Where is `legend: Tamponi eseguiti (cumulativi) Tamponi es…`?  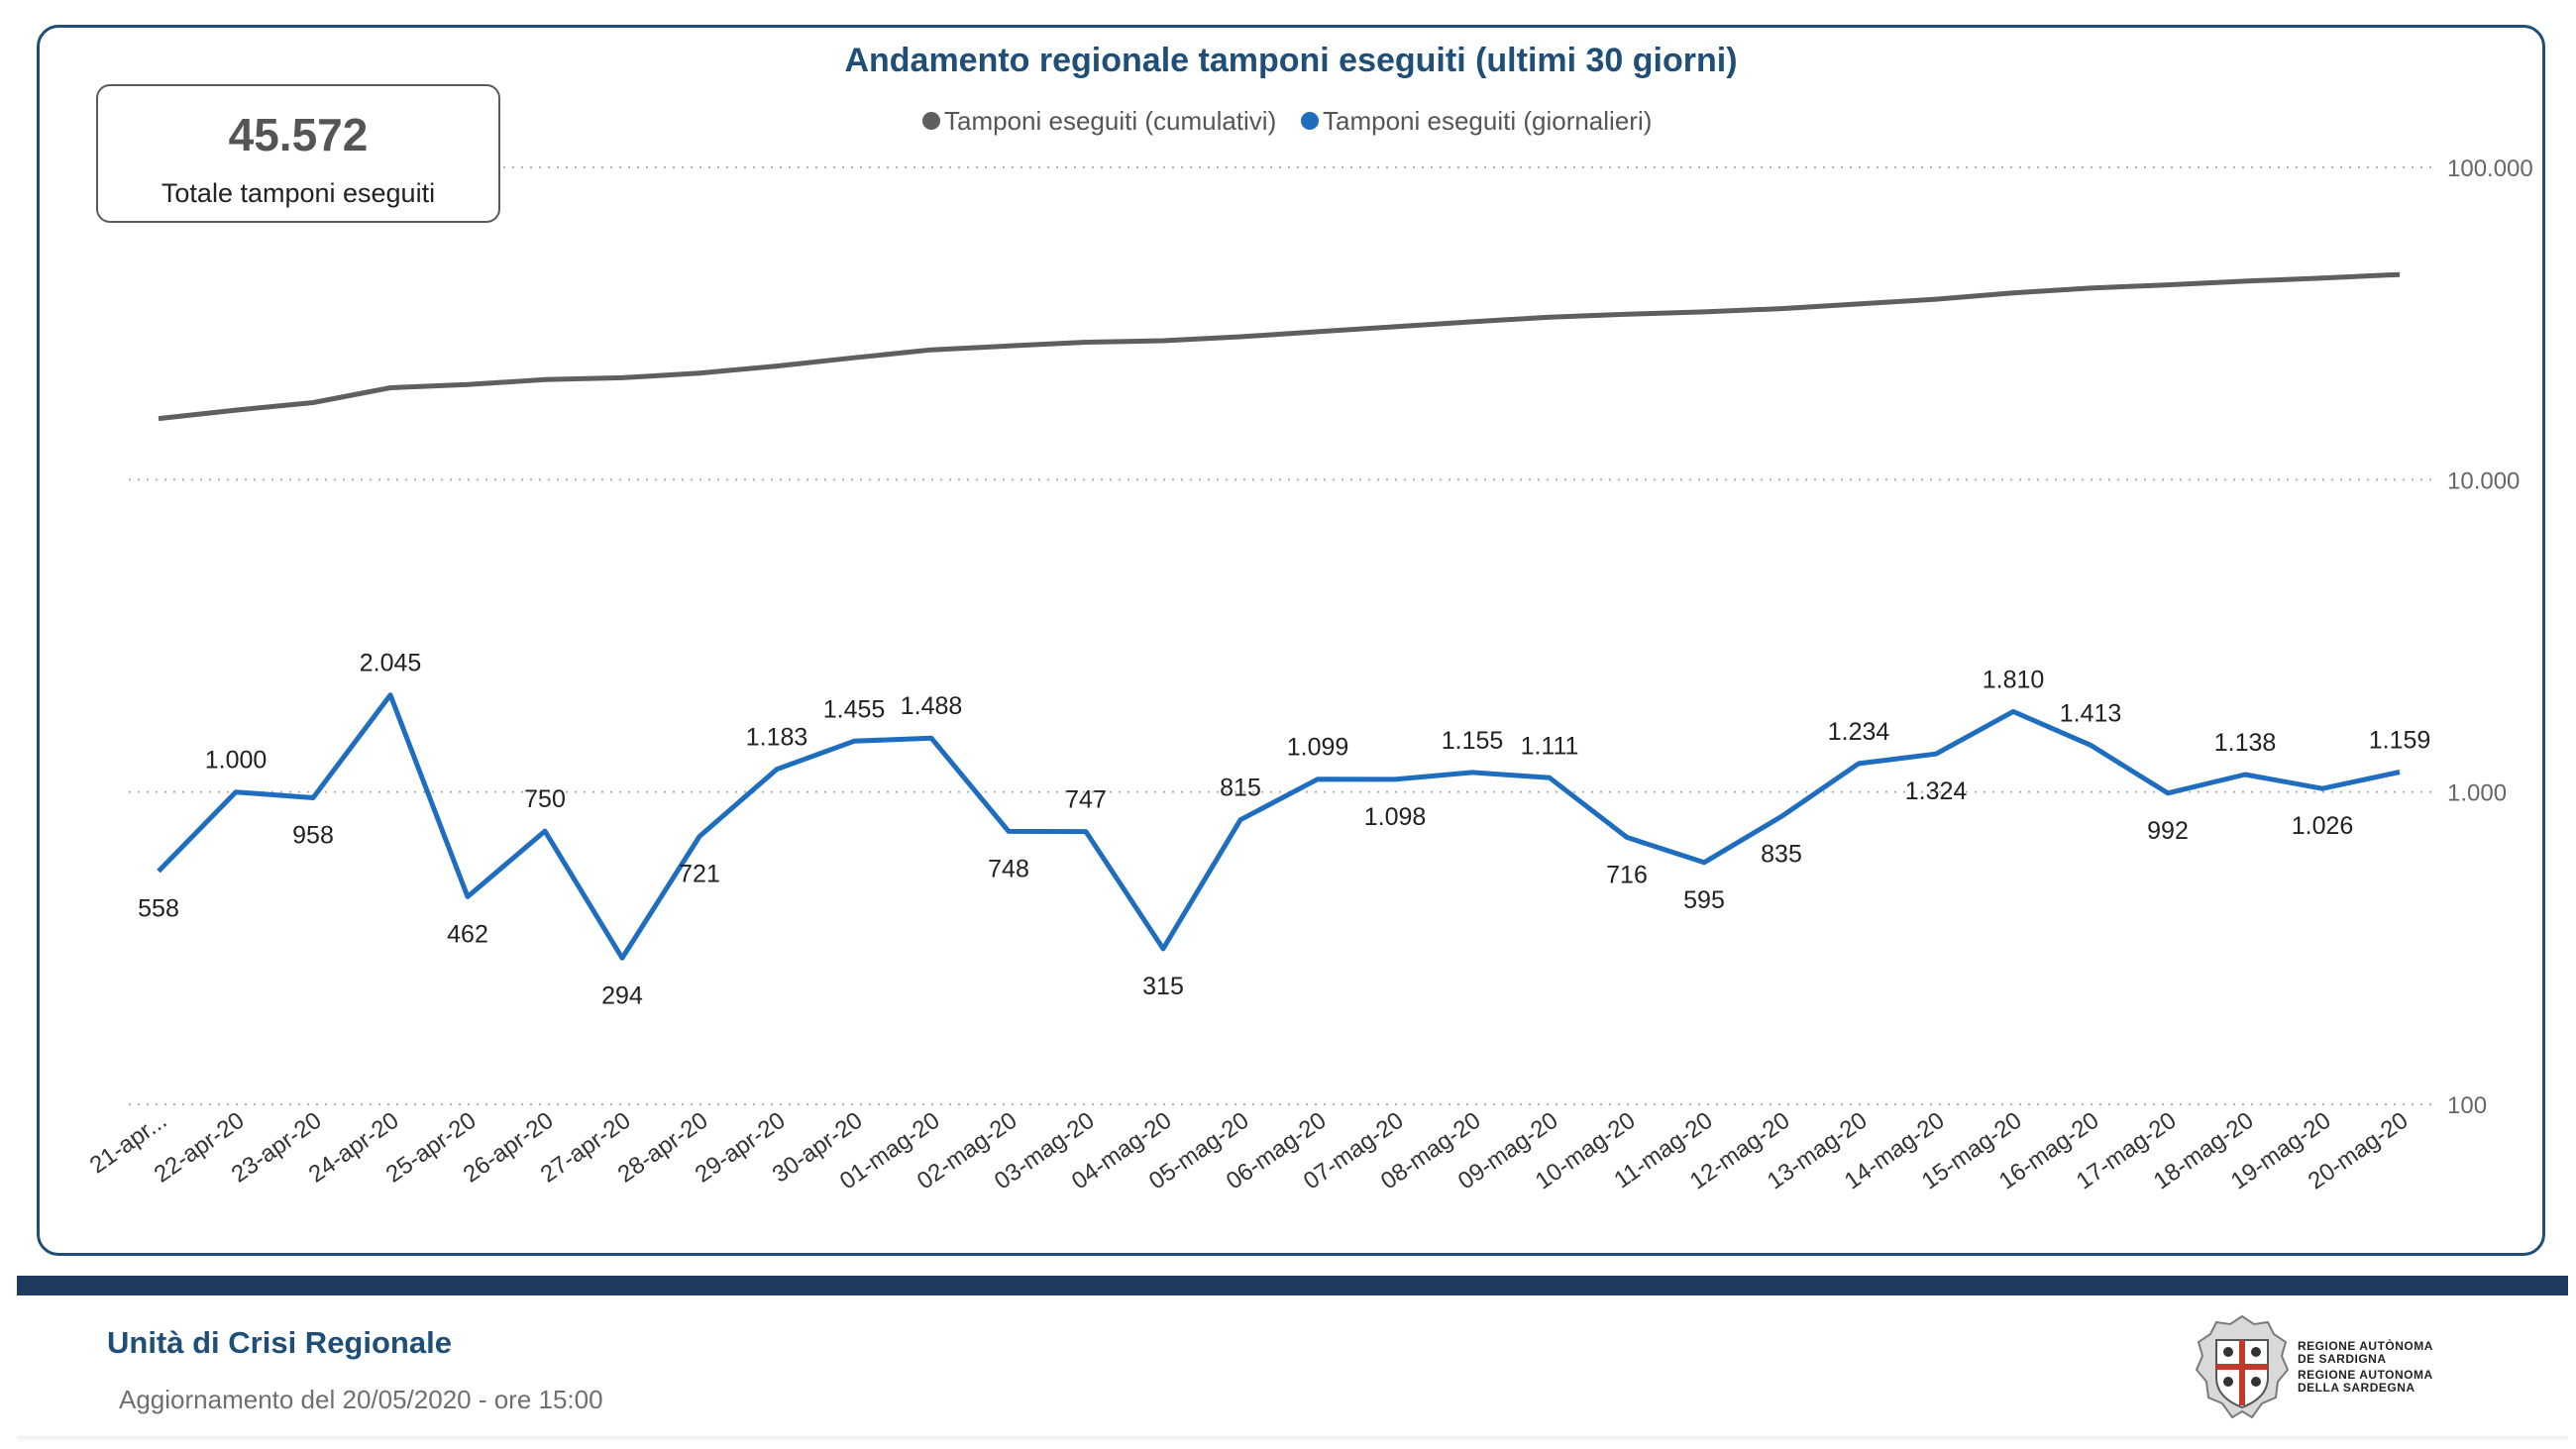 legend: Tamponi eseguiti (cumulativi) Tamponi es… is located at coordinates (1287, 121).